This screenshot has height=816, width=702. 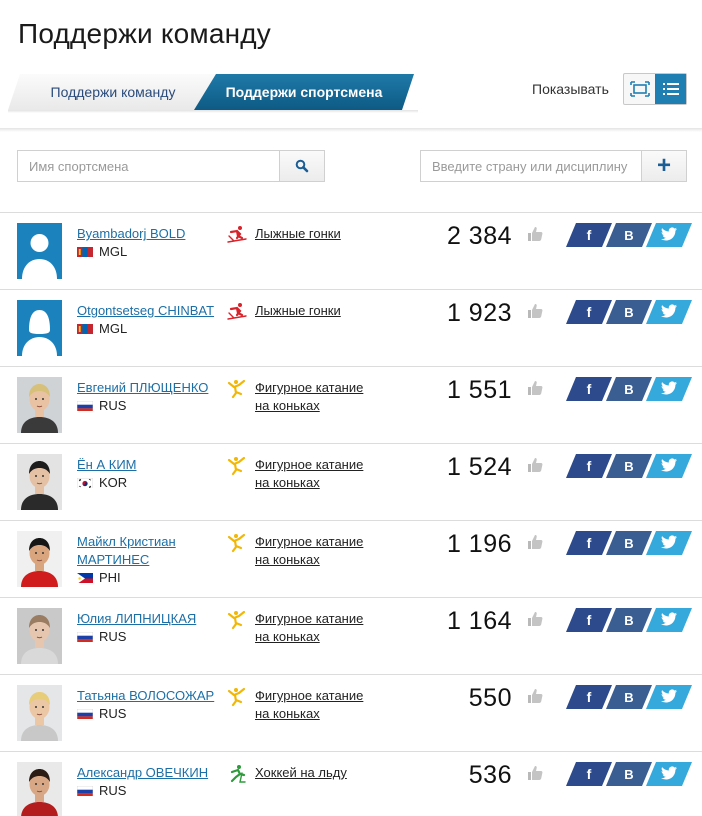 What do you see at coordinates (479, 390) in the screenshot?
I see `vote-count: 1 551` at bounding box center [479, 390].